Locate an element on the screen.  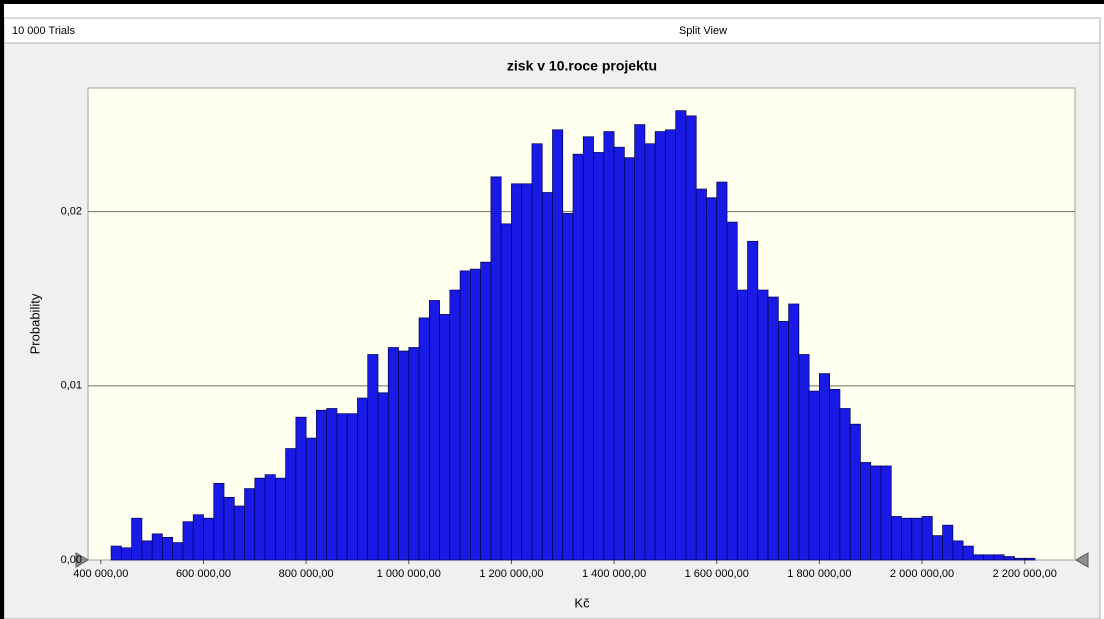
right-slider is located at coordinates (1082, 560).